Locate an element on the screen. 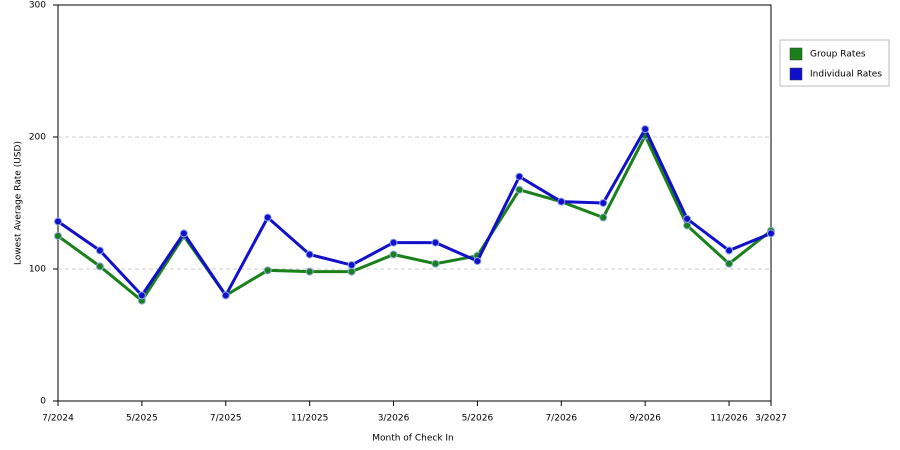 The image size is (900, 450). x-tick-label: 5/2026 is located at coordinates (478, 419).